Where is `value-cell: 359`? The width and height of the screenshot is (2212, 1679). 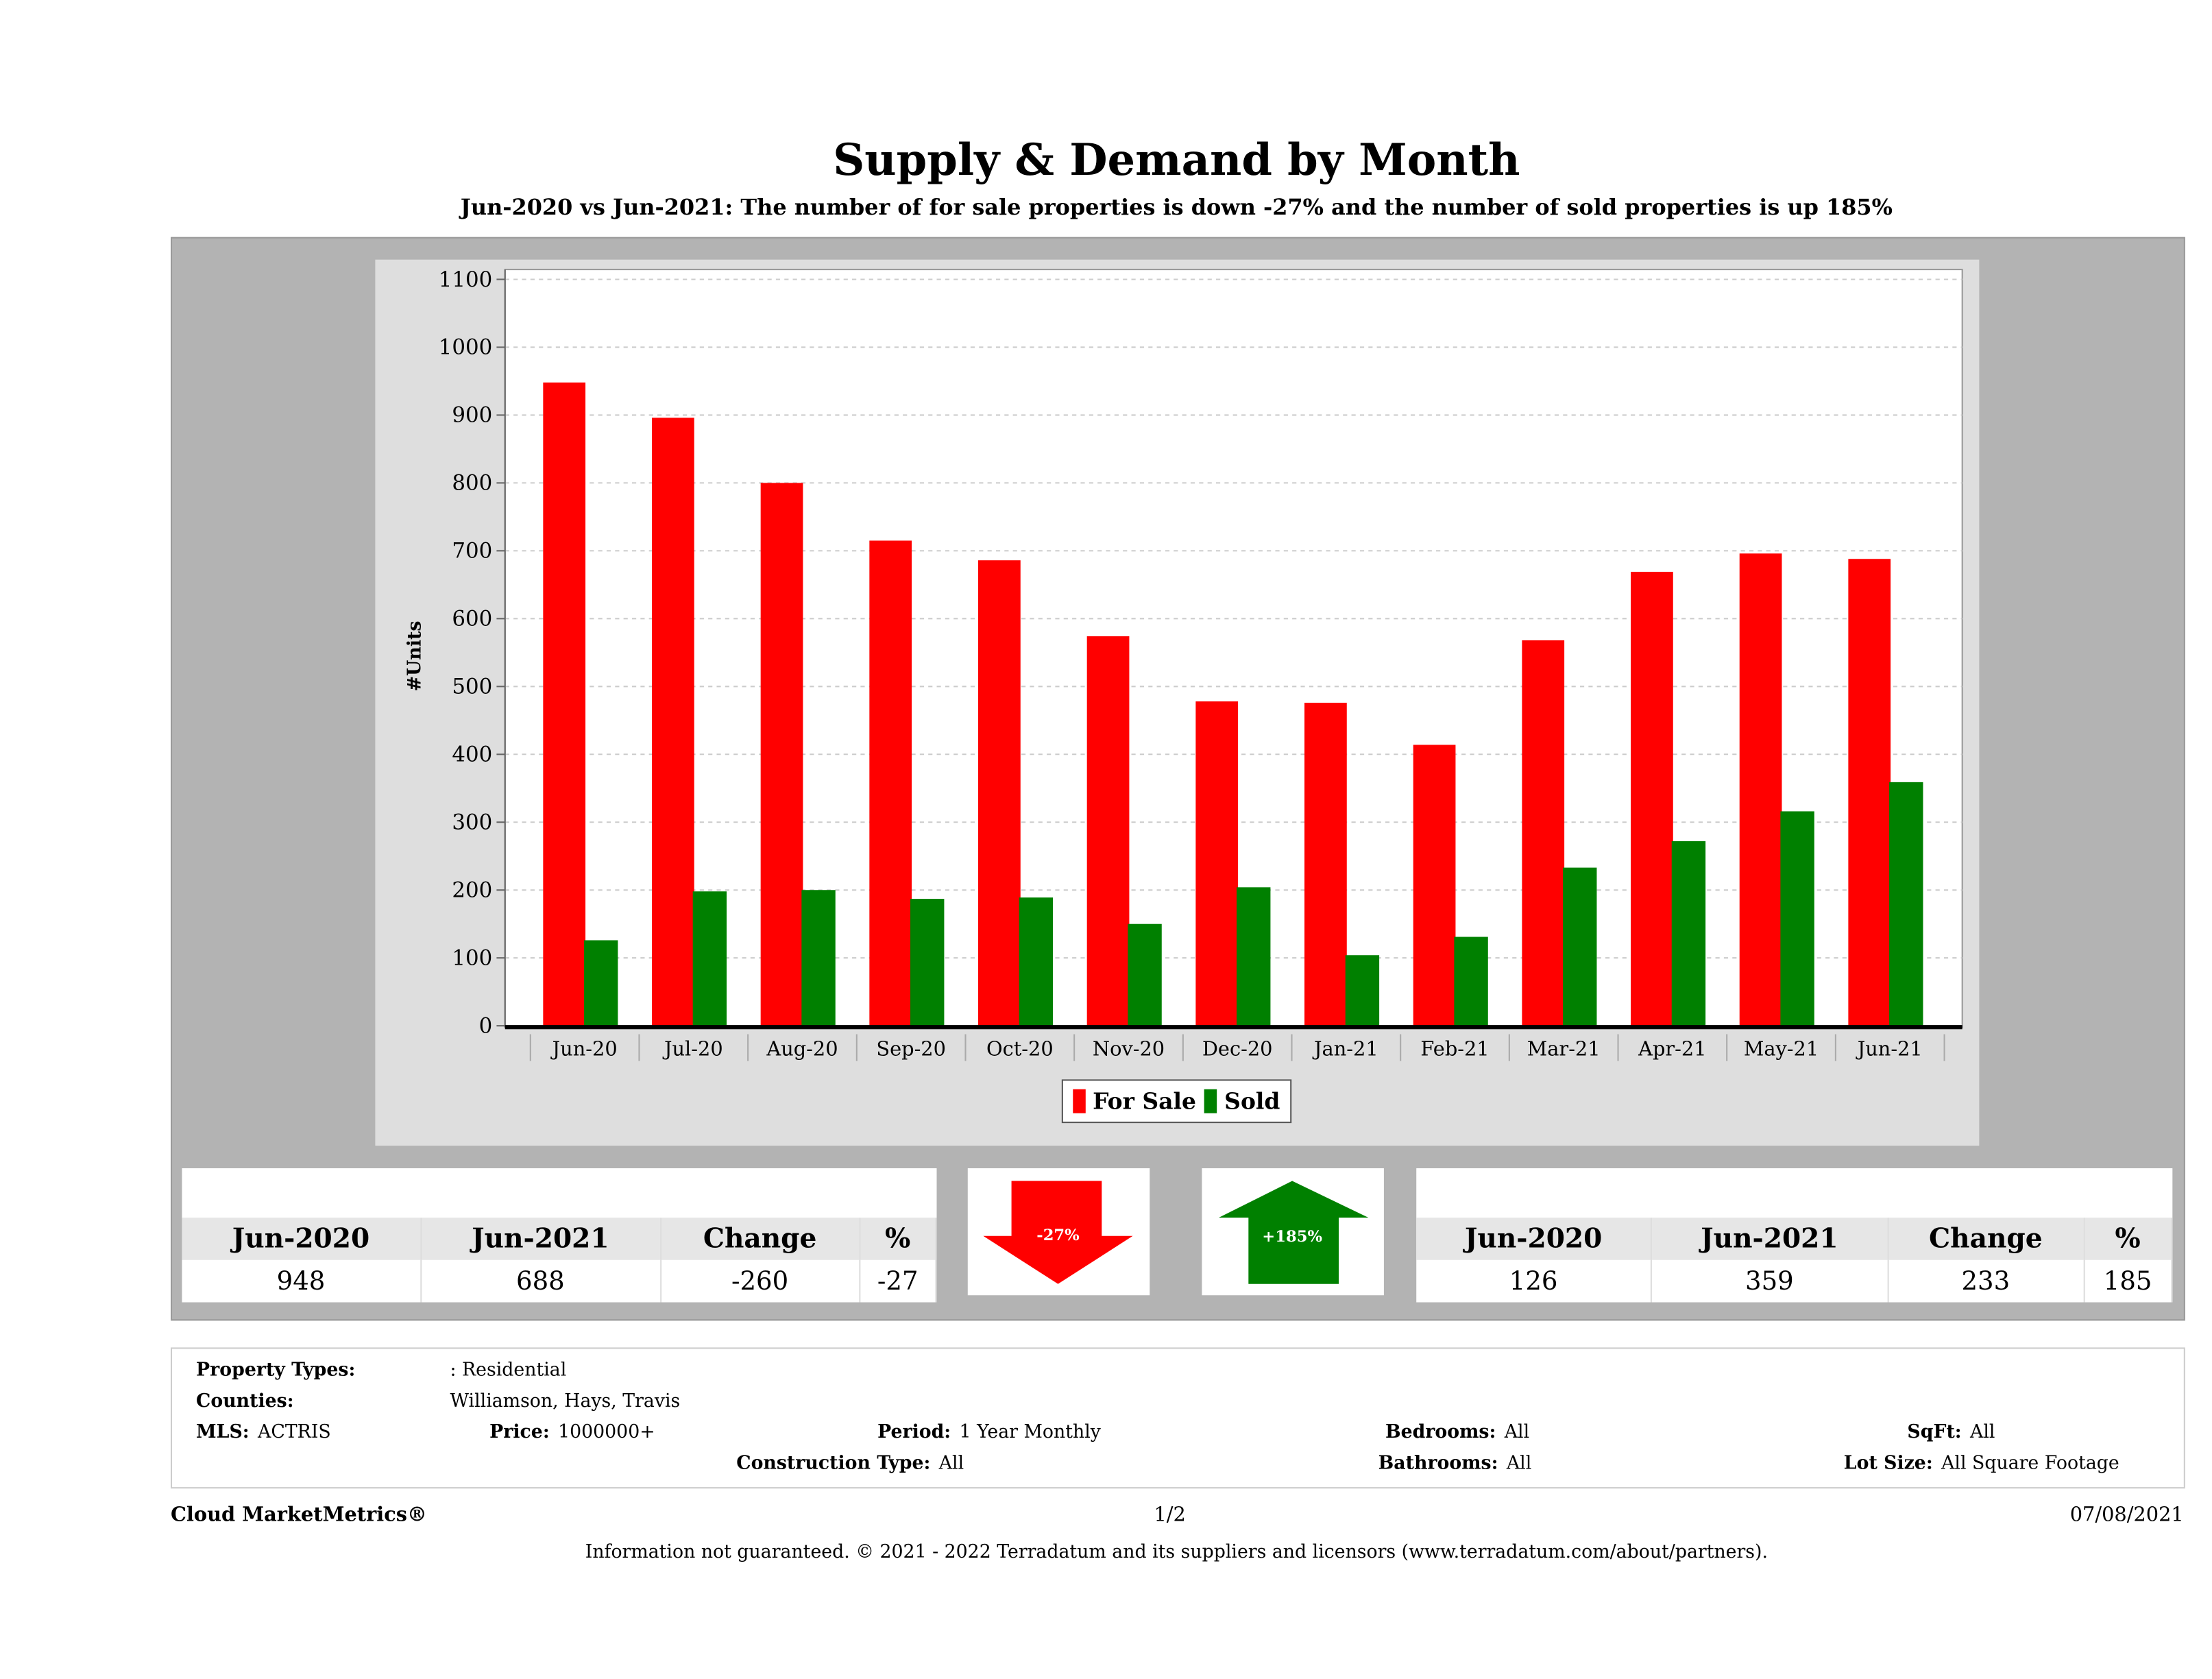 value-cell: 359 is located at coordinates (1769, 1281).